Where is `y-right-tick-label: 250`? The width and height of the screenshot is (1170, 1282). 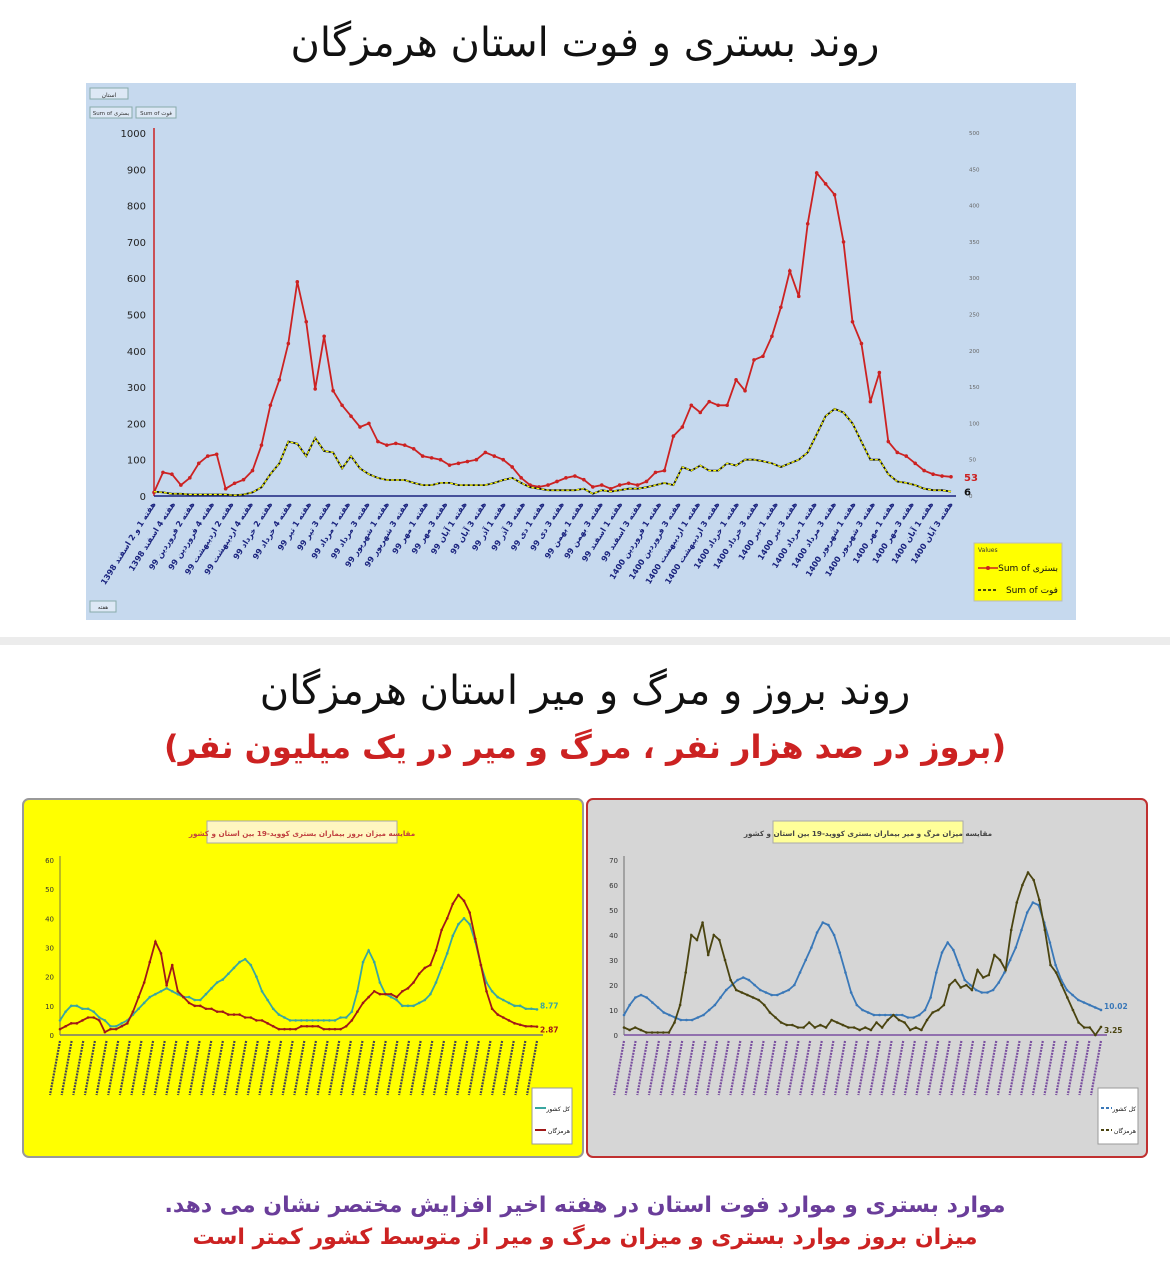 y-right-tick-label: 250 is located at coordinates (974, 316).